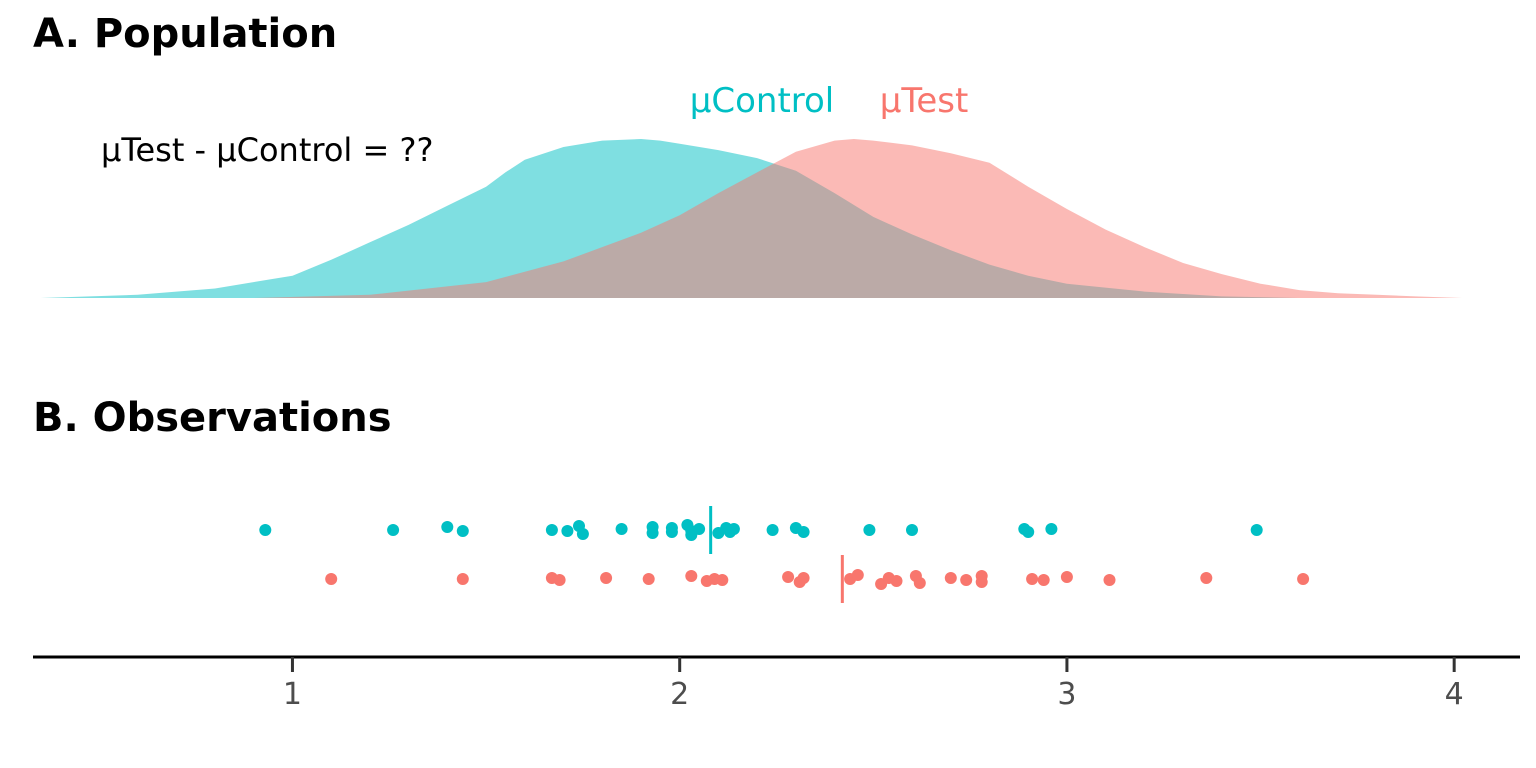 The width and height of the screenshot is (1536, 768). What do you see at coordinates (762, 101) in the screenshot?
I see `control-distribution-label: μControl` at bounding box center [762, 101].